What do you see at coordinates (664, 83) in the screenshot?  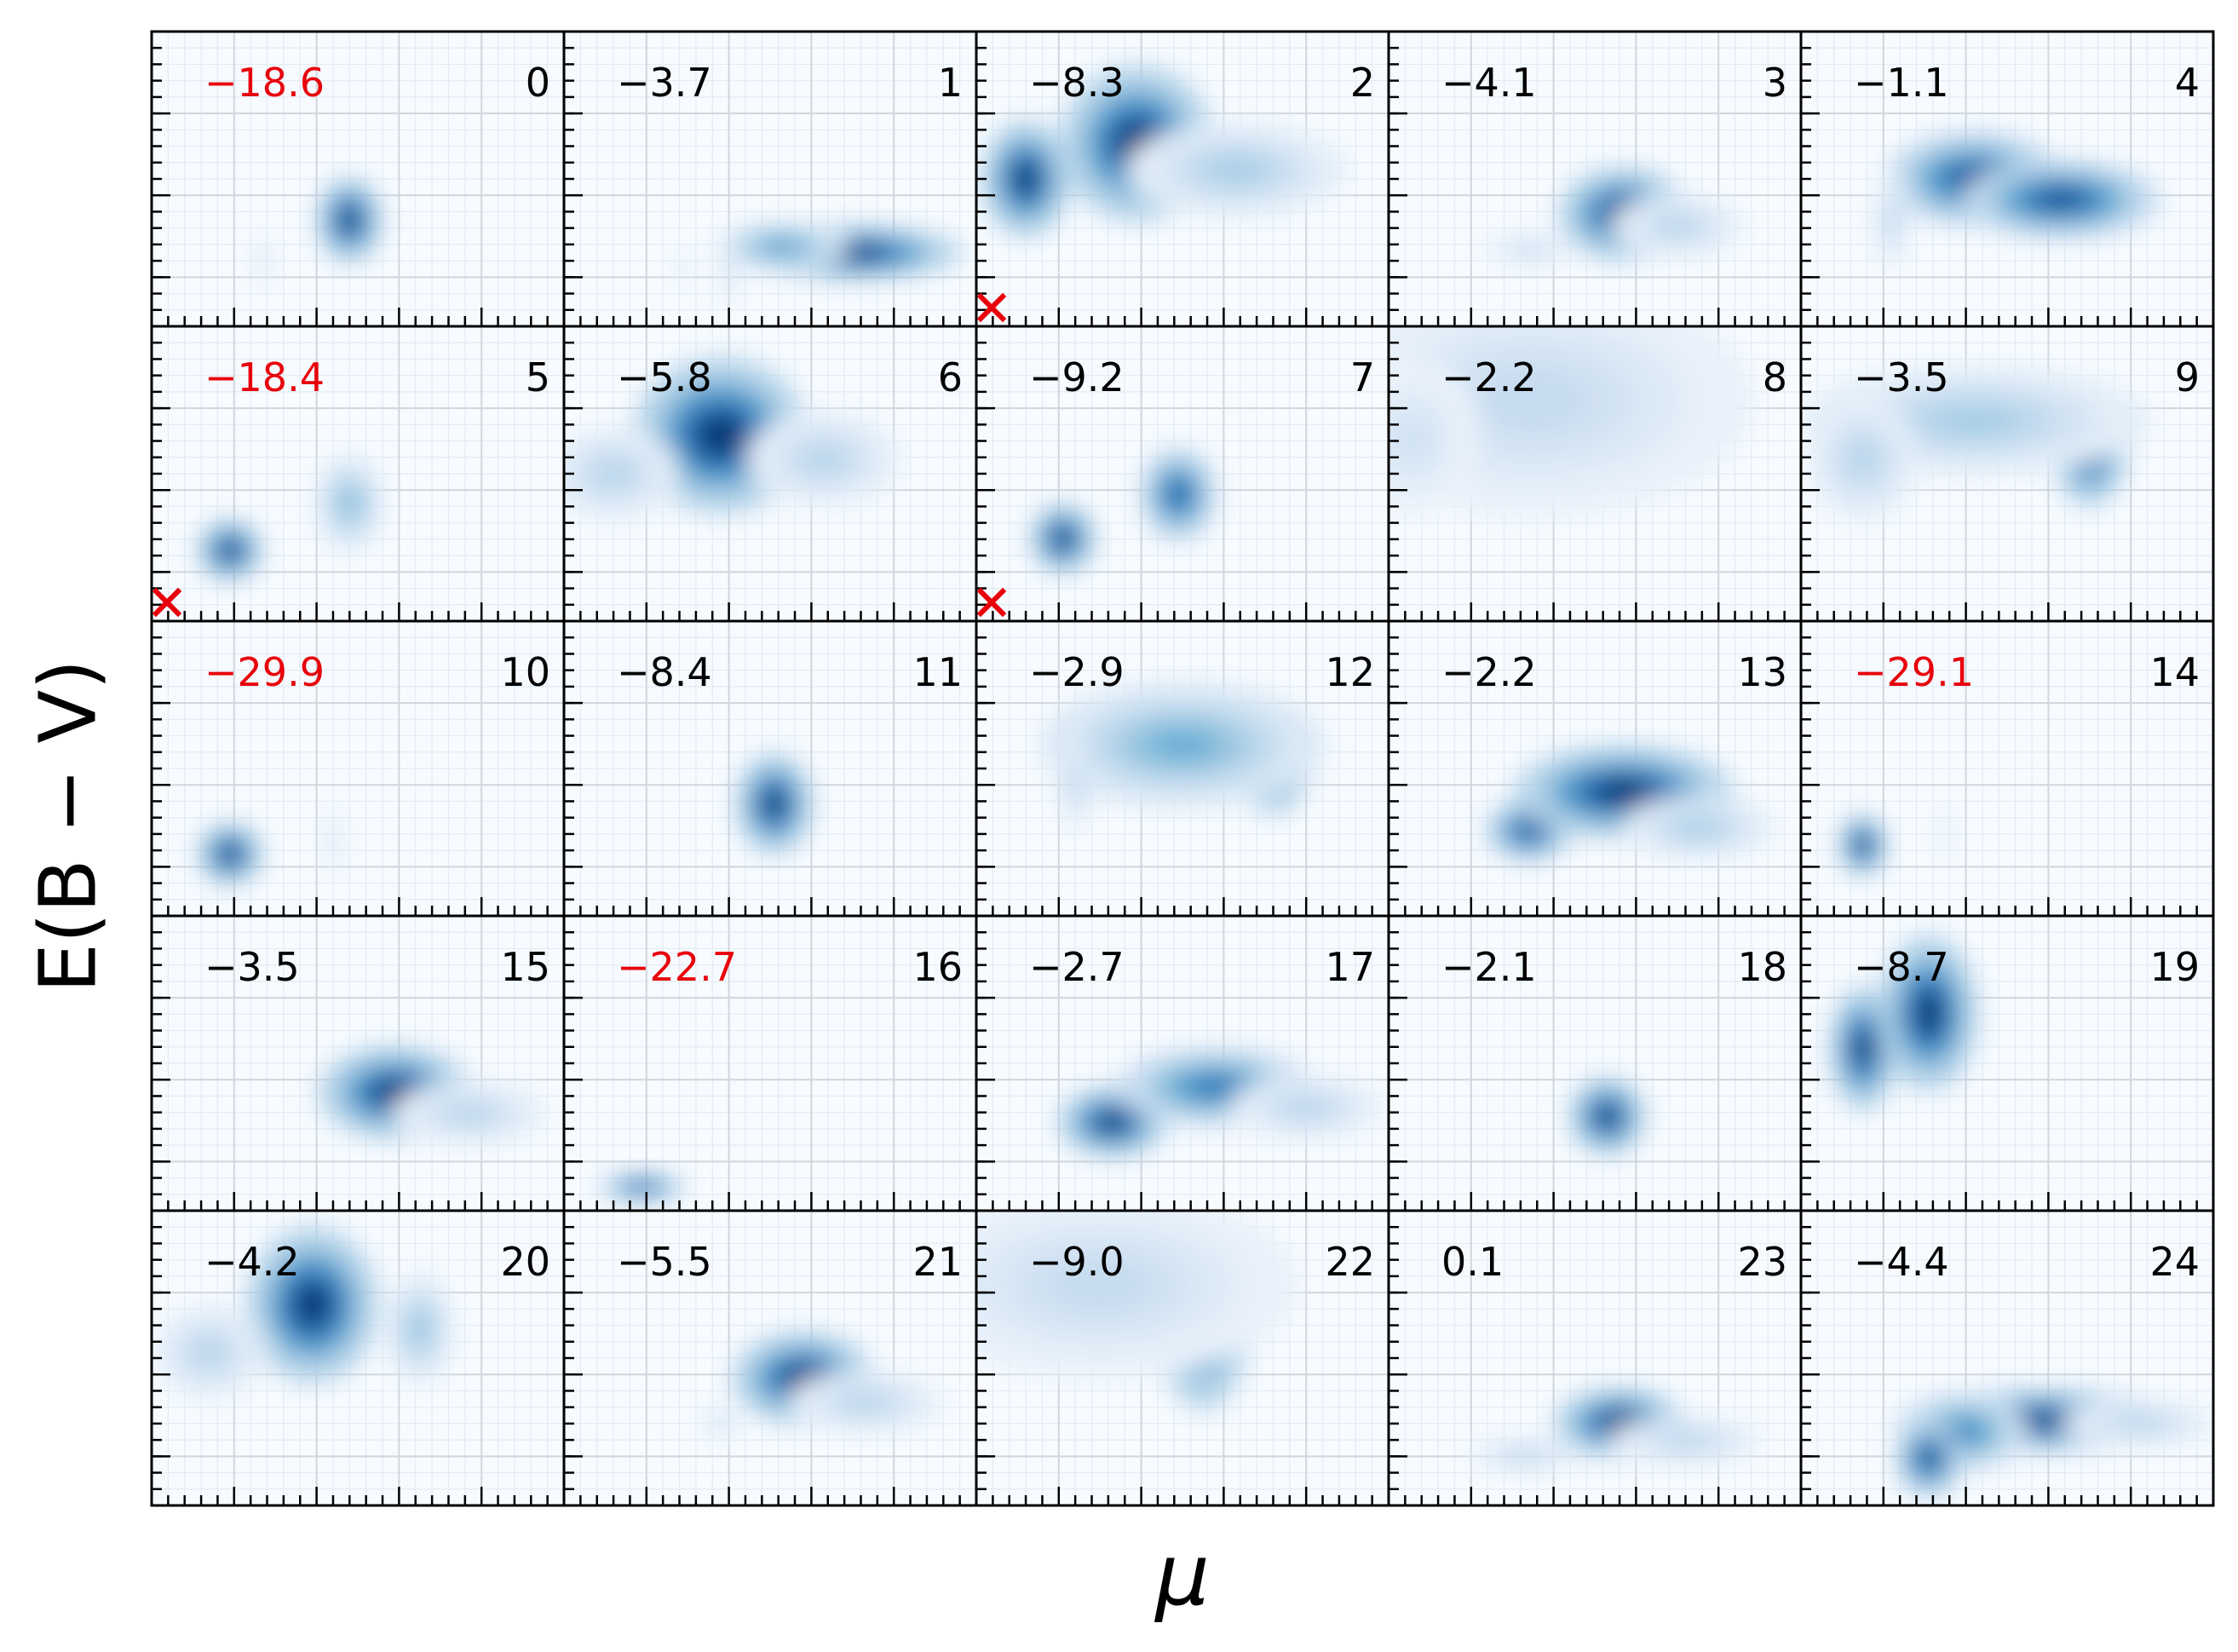 I see `panel-value-label: −3.7` at bounding box center [664, 83].